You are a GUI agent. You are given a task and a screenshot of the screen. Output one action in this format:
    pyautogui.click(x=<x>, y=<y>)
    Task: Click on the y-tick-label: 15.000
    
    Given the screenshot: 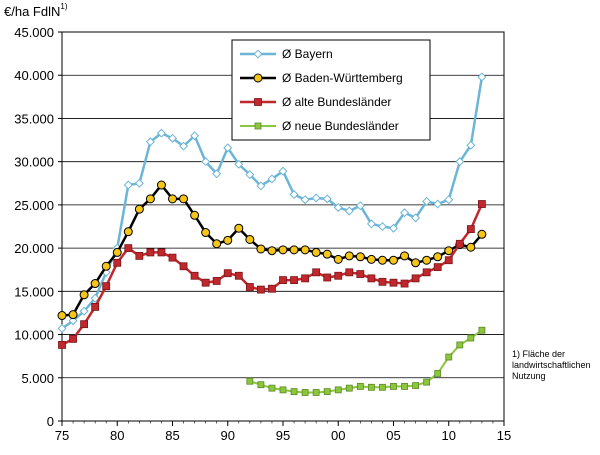 What is the action you would take?
    pyautogui.click(x=34, y=291)
    